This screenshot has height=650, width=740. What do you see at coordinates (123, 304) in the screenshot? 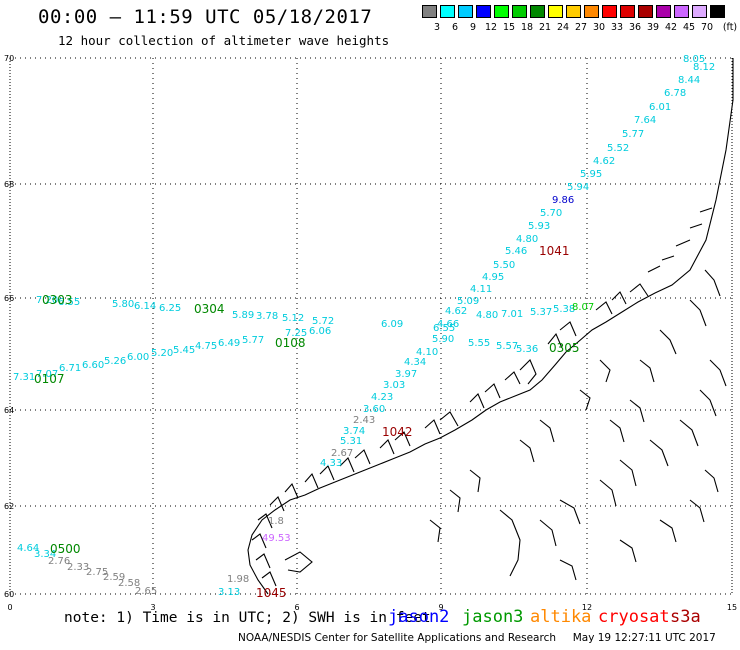
I see `wave-height-value: 5.80` at bounding box center [123, 304].